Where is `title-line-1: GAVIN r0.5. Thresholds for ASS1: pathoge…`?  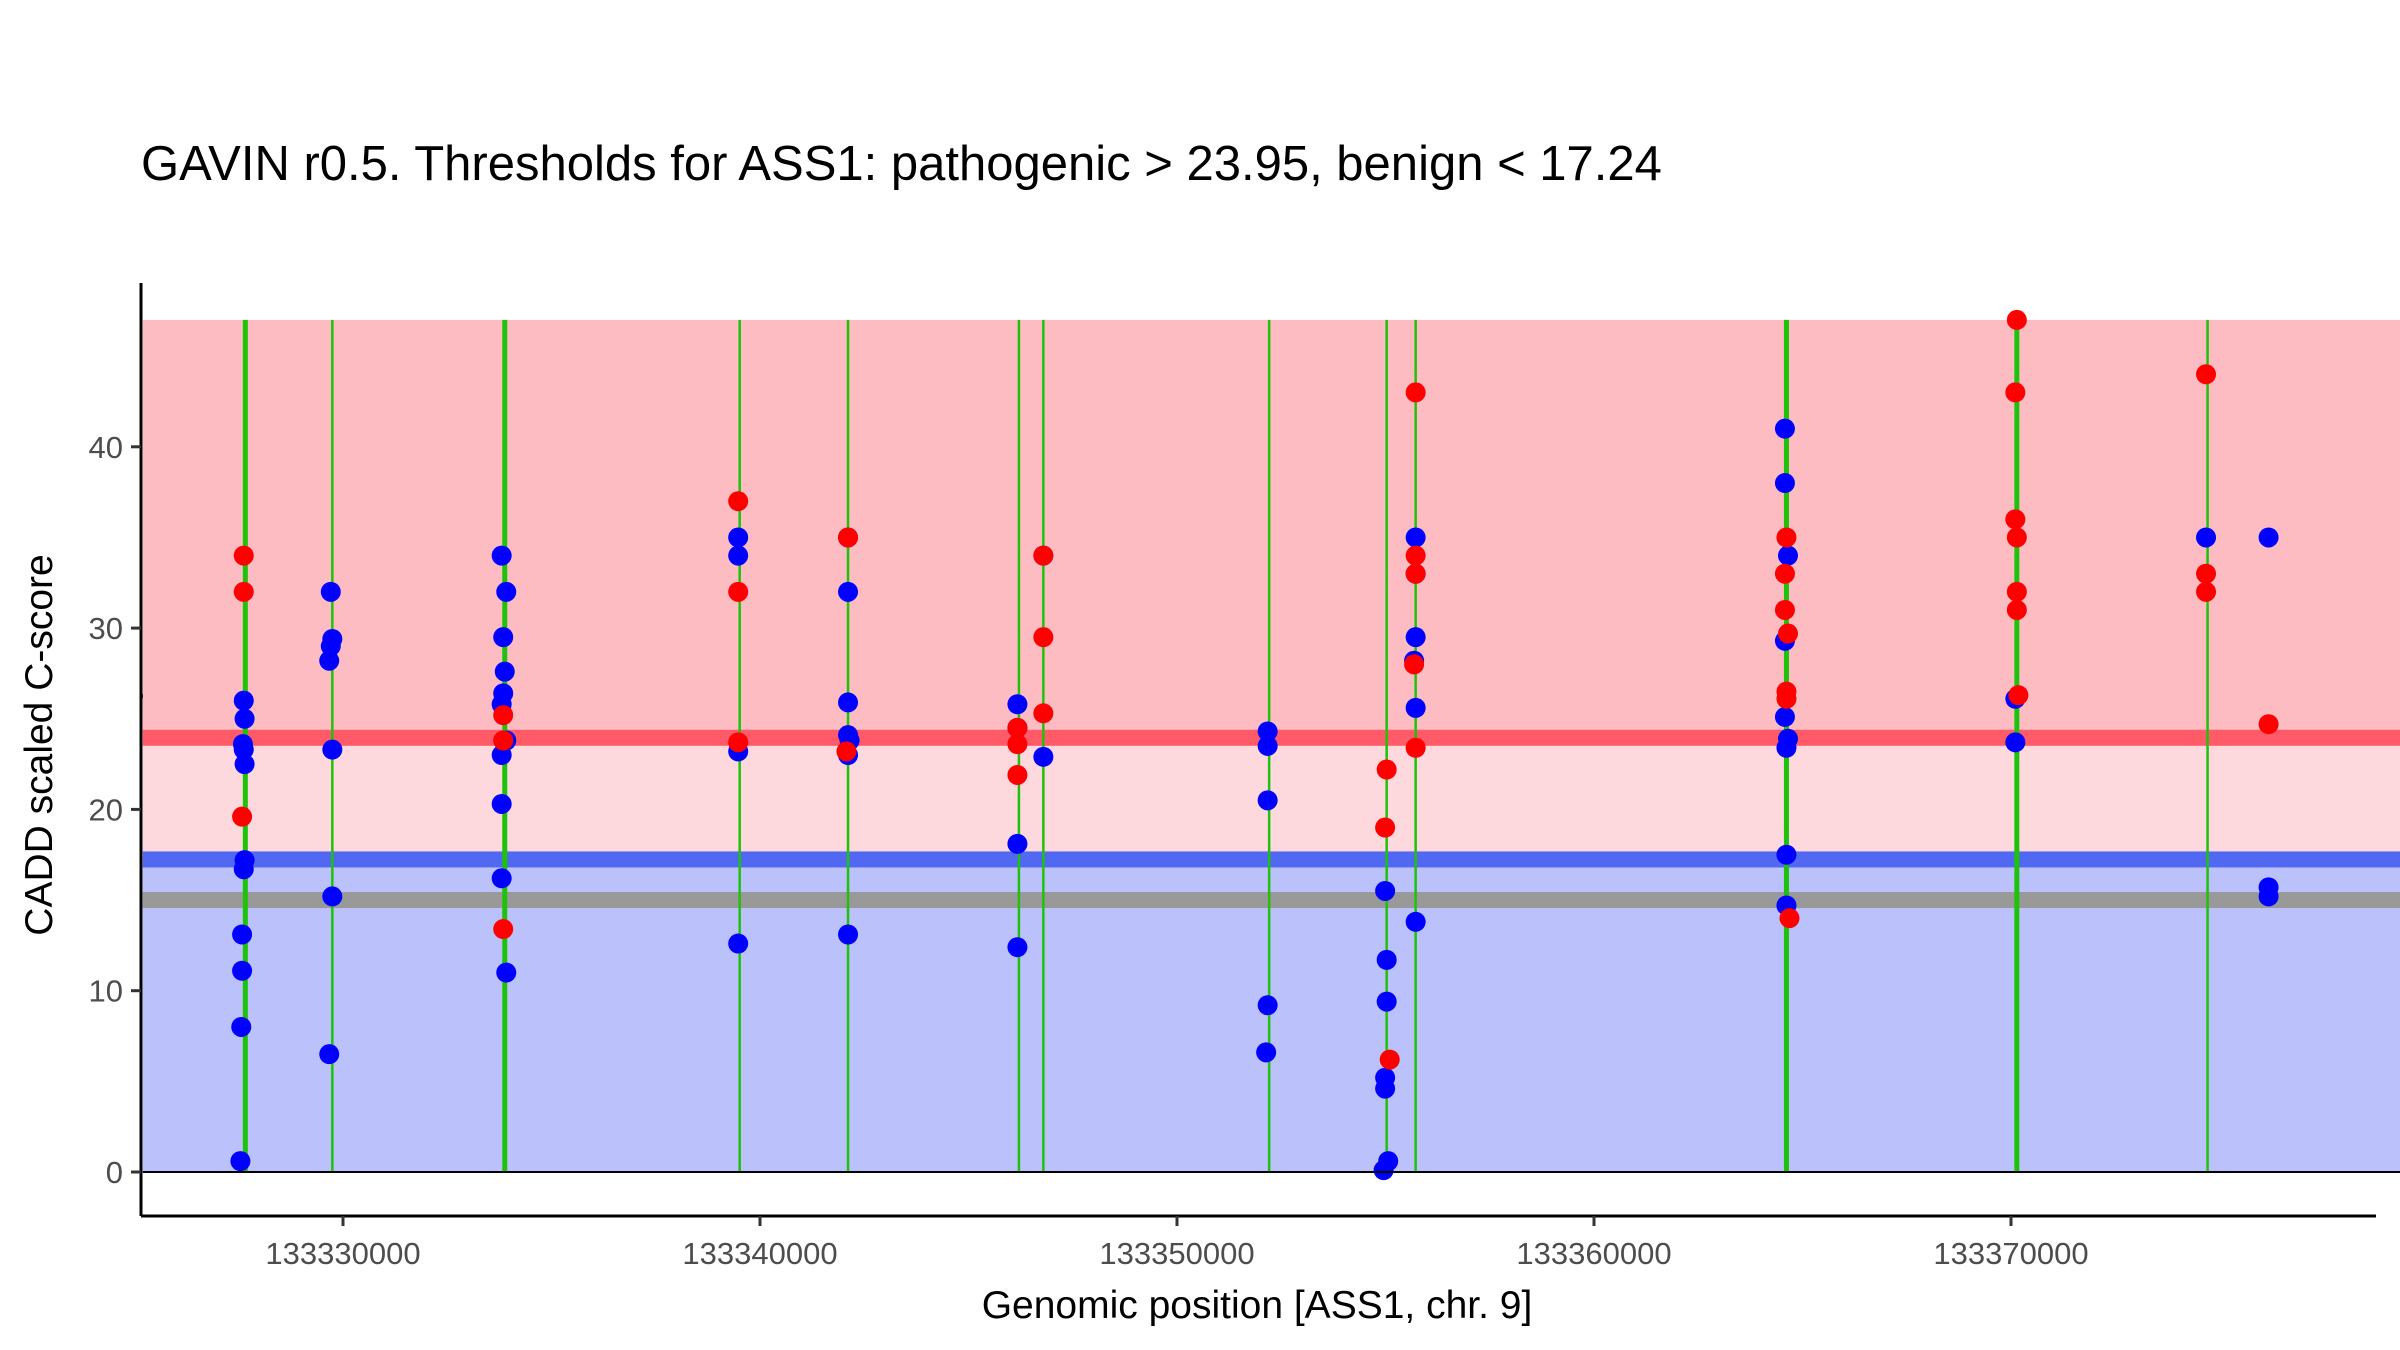
title-line-1: GAVIN r0.5. Thresholds for ASS1: pathoge… is located at coordinates (901, 164).